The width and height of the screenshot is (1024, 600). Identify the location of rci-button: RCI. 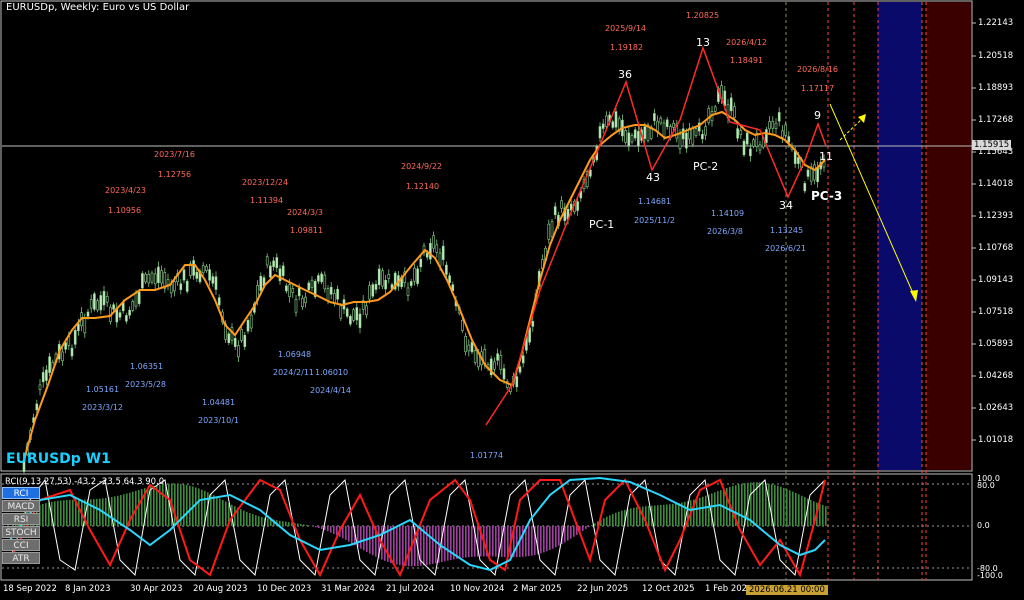
(21, 493).